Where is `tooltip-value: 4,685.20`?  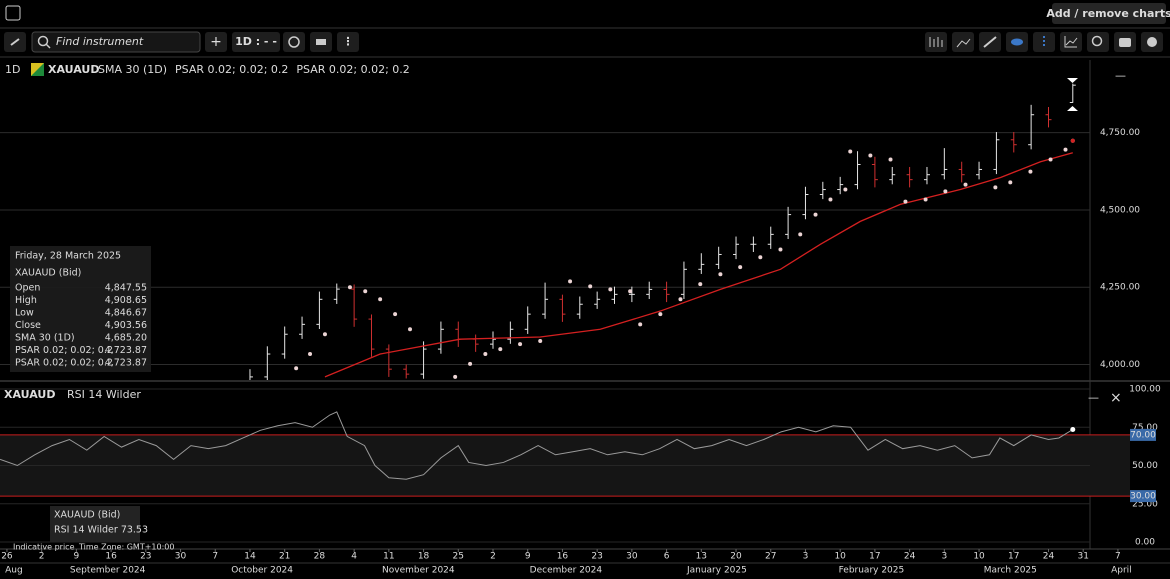 tooltip-value: 4,685.20 is located at coordinates (126, 338).